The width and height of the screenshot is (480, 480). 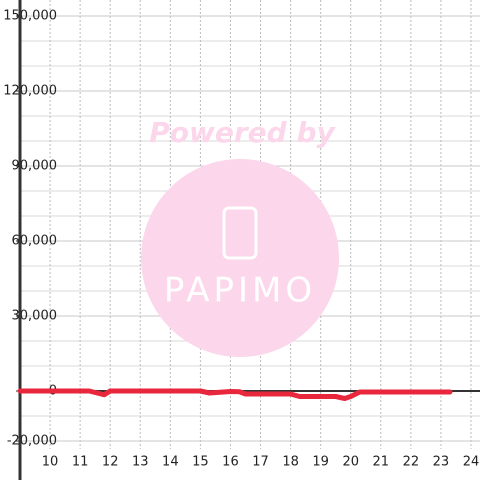 I want to click on x-tick-label: 10, so click(x=50, y=462).